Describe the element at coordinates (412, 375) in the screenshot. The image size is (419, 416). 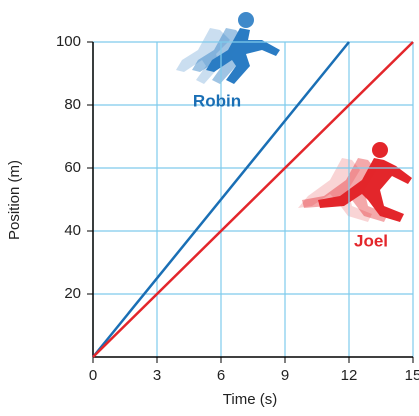
I see `x-tick-label: 15` at that location.